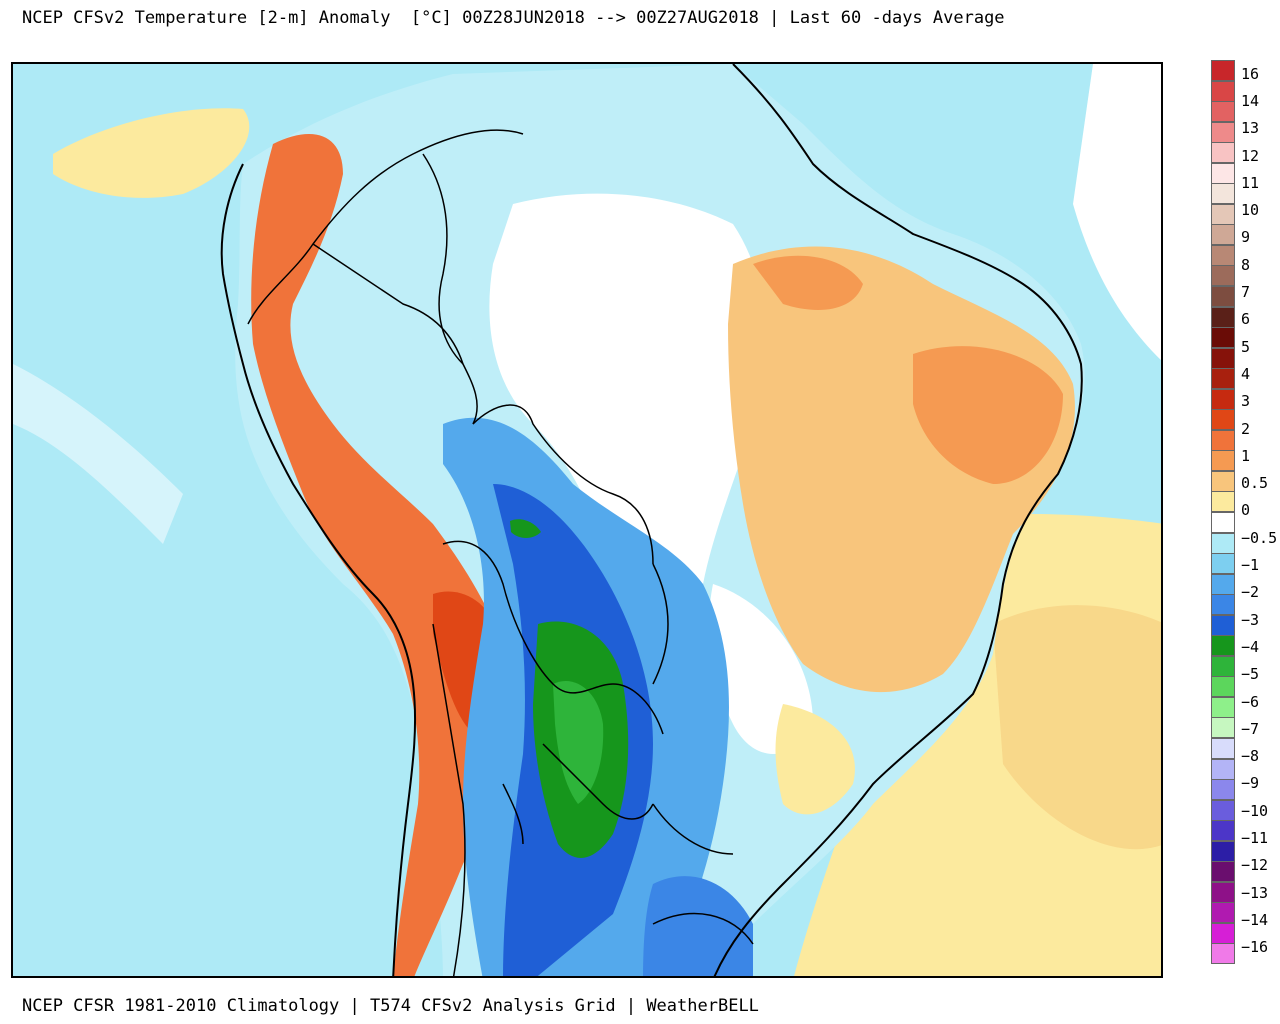 The width and height of the screenshot is (1280, 1024). Describe the element at coordinates (525, 528) in the screenshot. I see `cold-spot-north` at that location.